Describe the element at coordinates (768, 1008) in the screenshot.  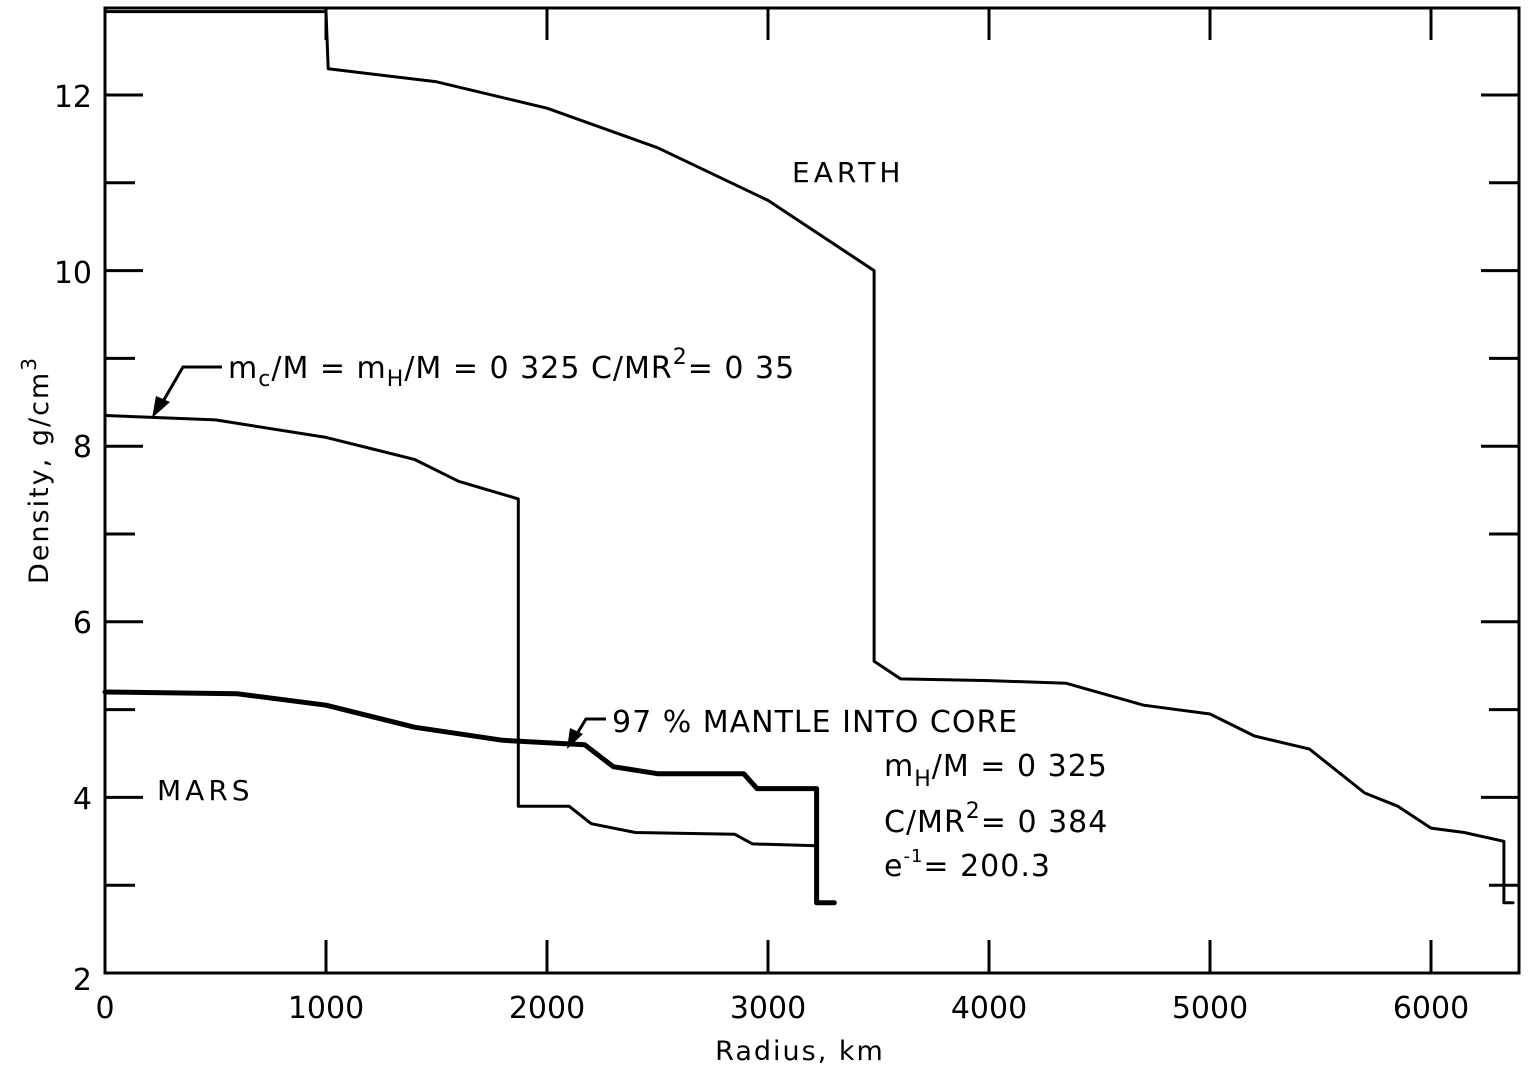
I see `x-tick-label: 3000` at that location.